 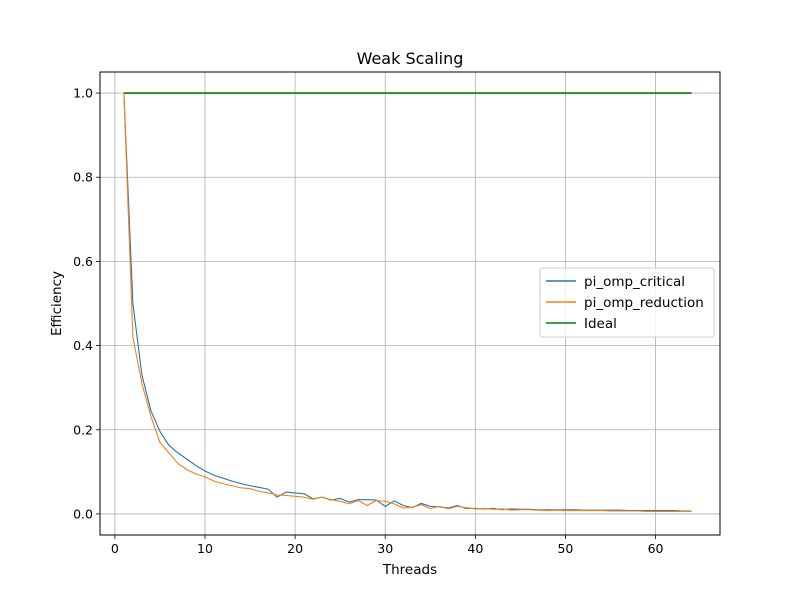 I want to click on x-tick-label: 0, so click(x=115, y=548).